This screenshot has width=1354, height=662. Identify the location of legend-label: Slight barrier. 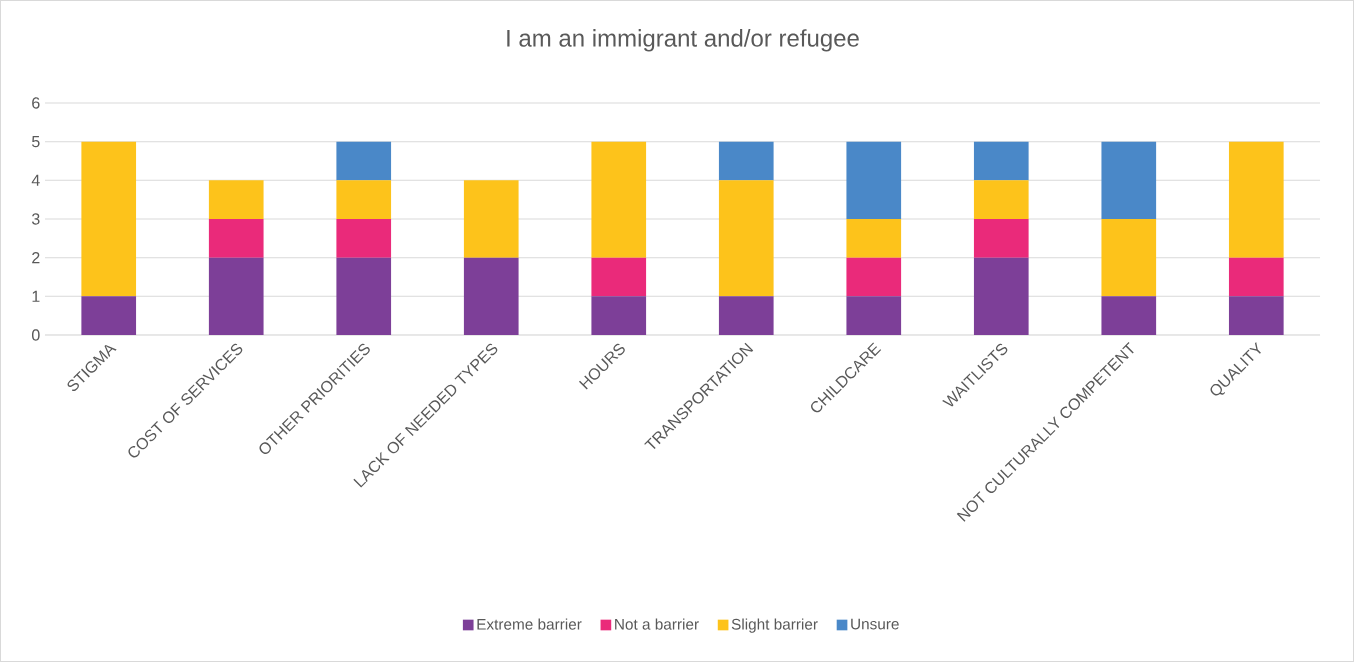
(774, 625).